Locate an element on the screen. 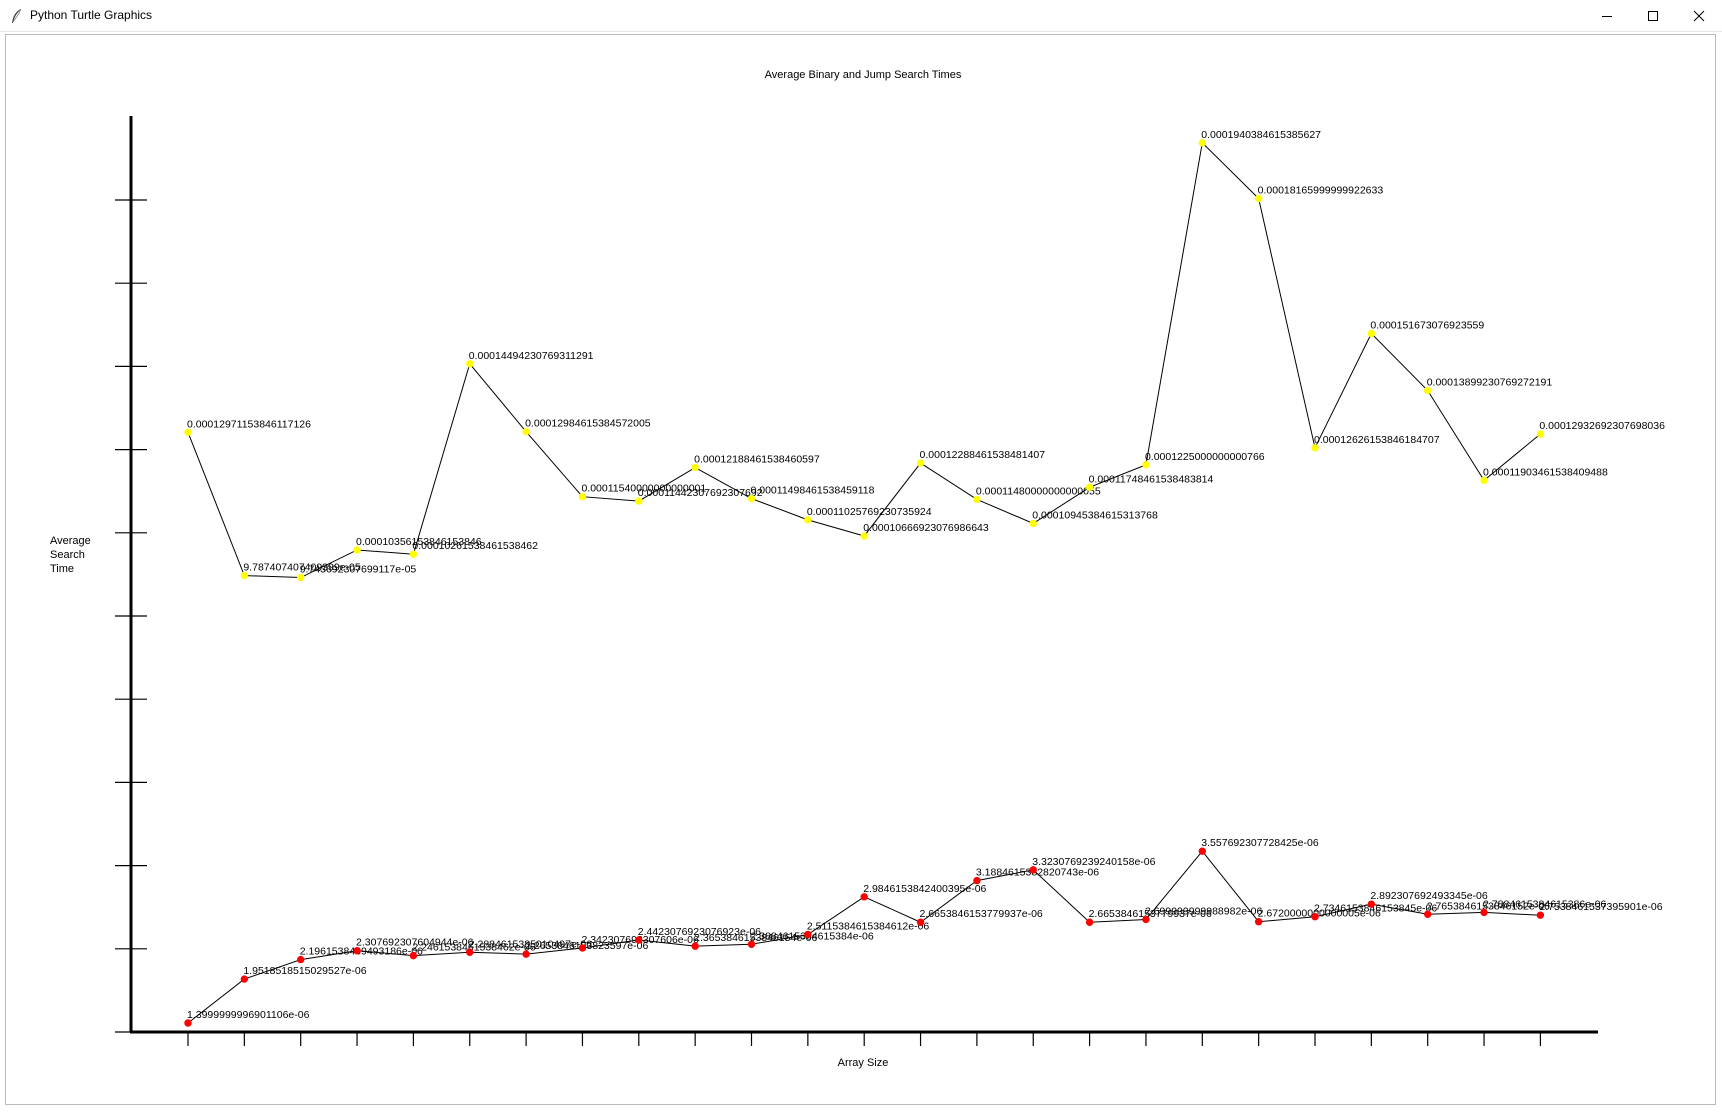 This screenshot has height=1112, width=1722. data-label: 2.307692307604944e-06 is located at coordinates (415, 943).